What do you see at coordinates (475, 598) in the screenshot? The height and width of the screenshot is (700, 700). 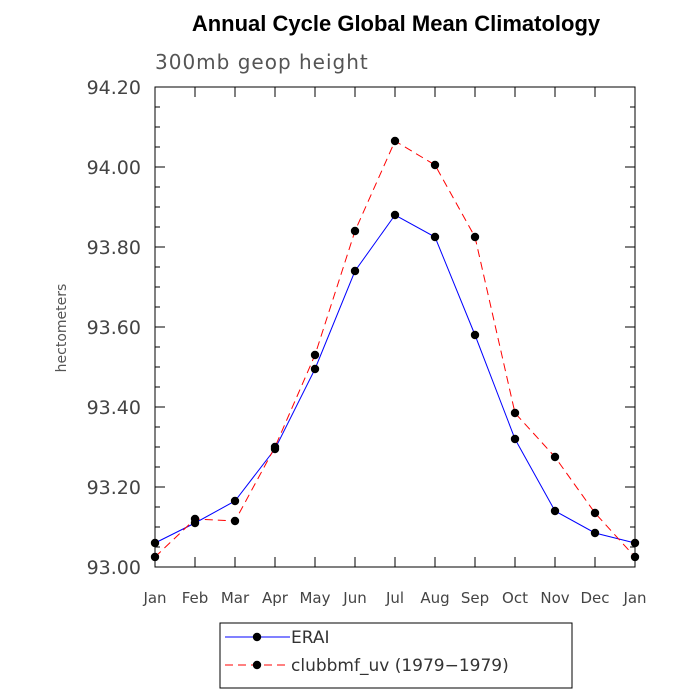 I see `x-tick-label: Sep` at bounding box center [475, 598].